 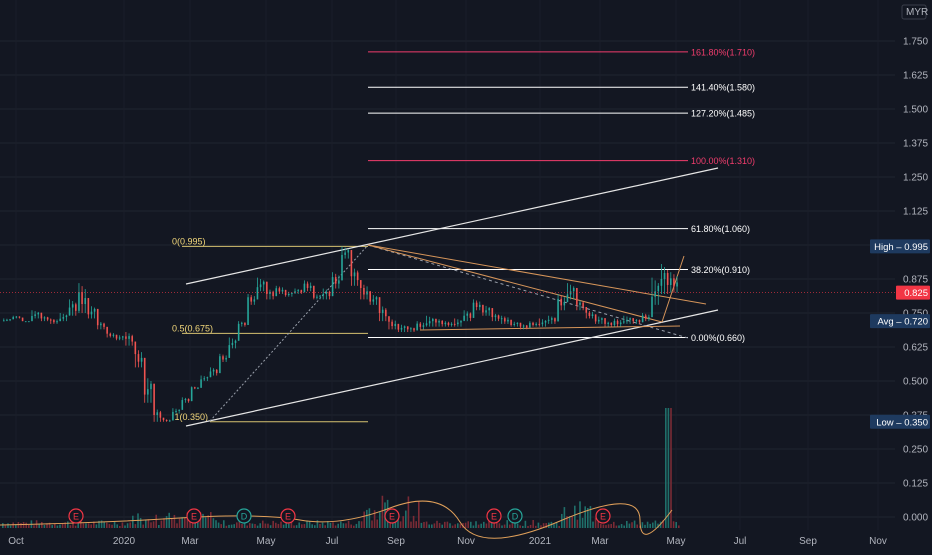 I want to click on channel-lower-line, so click(x=452, y=368).